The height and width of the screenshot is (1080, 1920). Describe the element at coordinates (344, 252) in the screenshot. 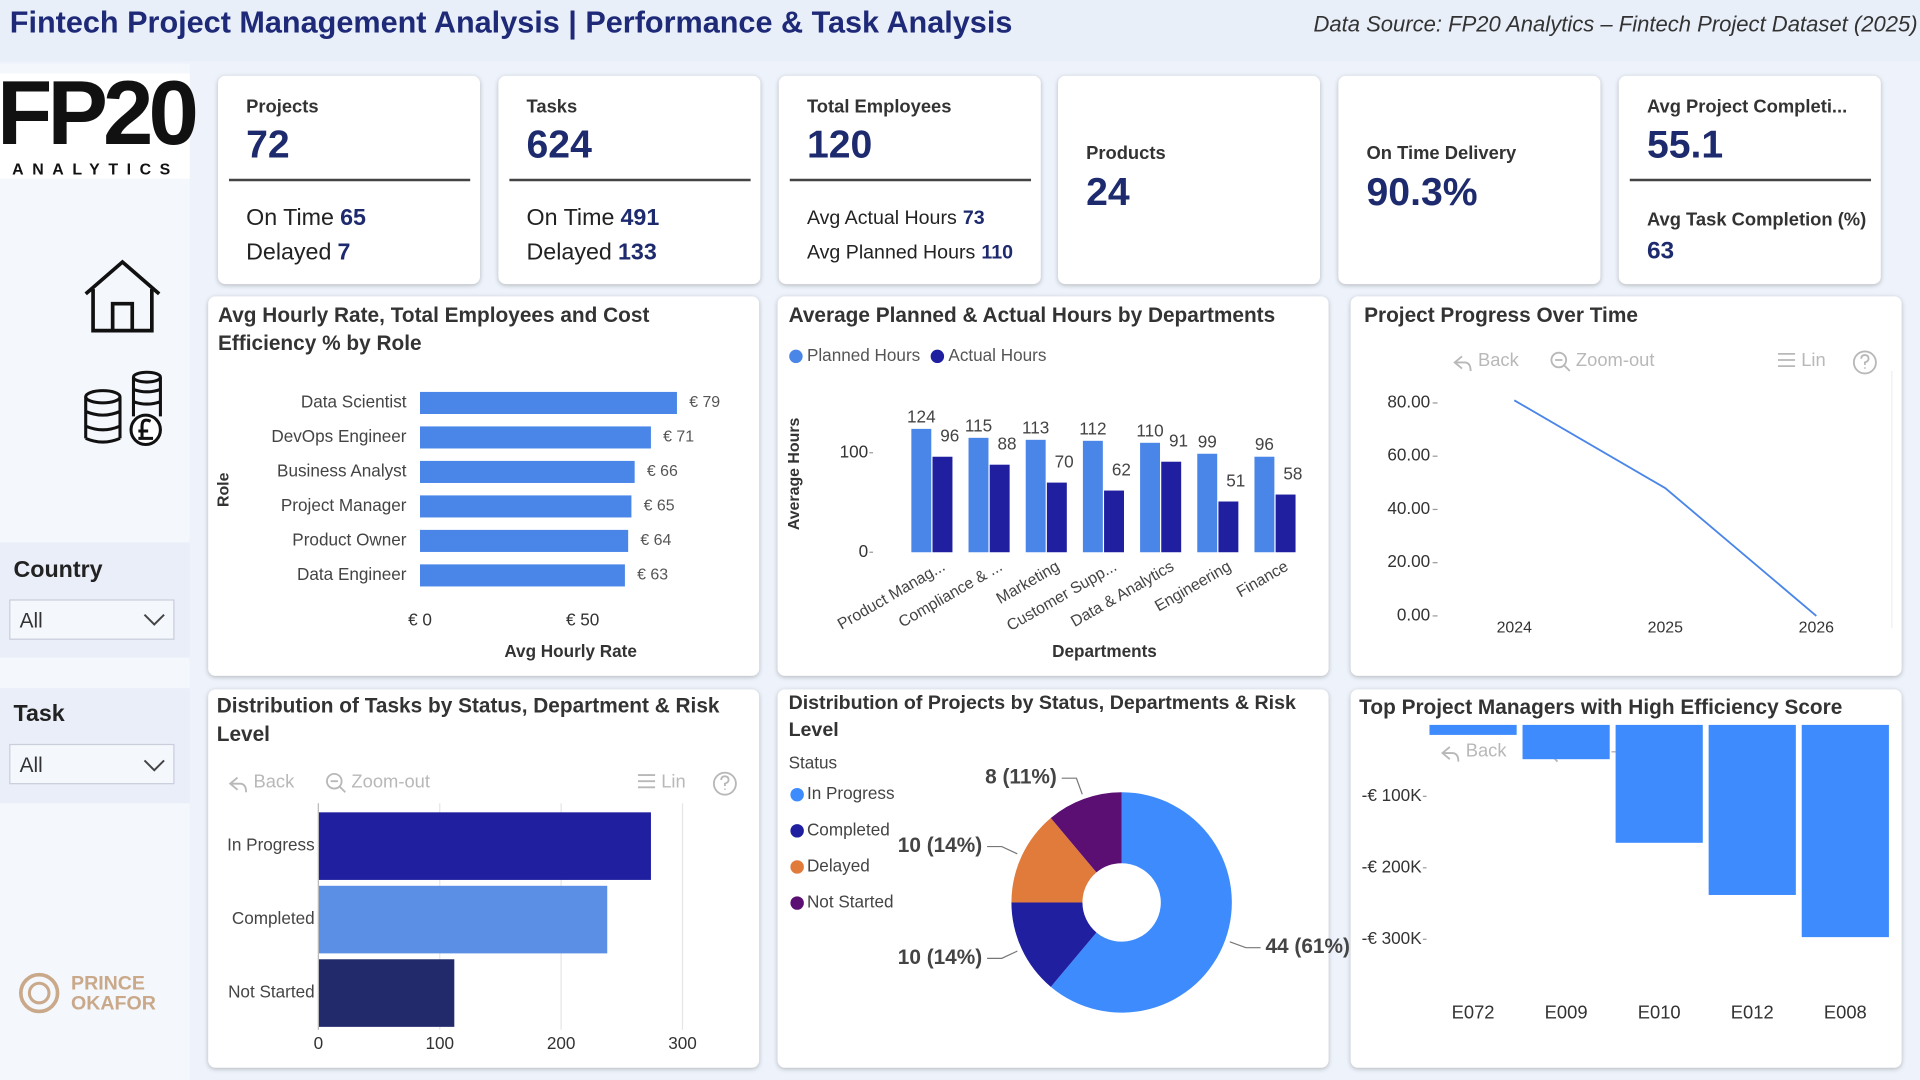

I see `kpi-detail-value: 7` at that location.